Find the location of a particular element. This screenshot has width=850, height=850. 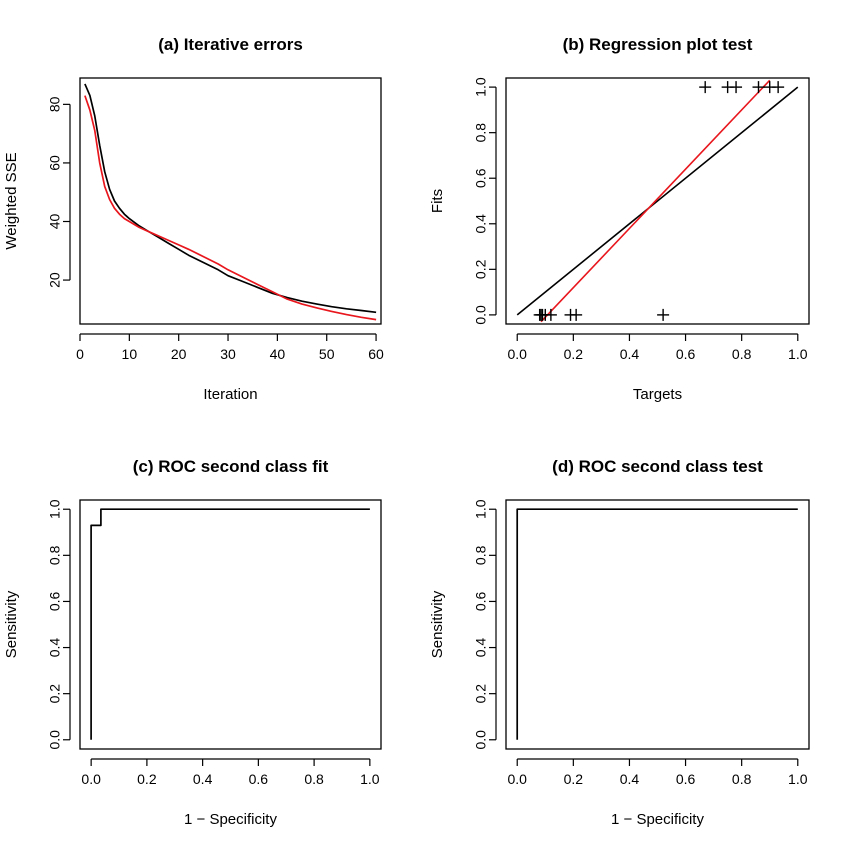

y-axis-label: Weighted SSE is located at coordinates (11, 200).